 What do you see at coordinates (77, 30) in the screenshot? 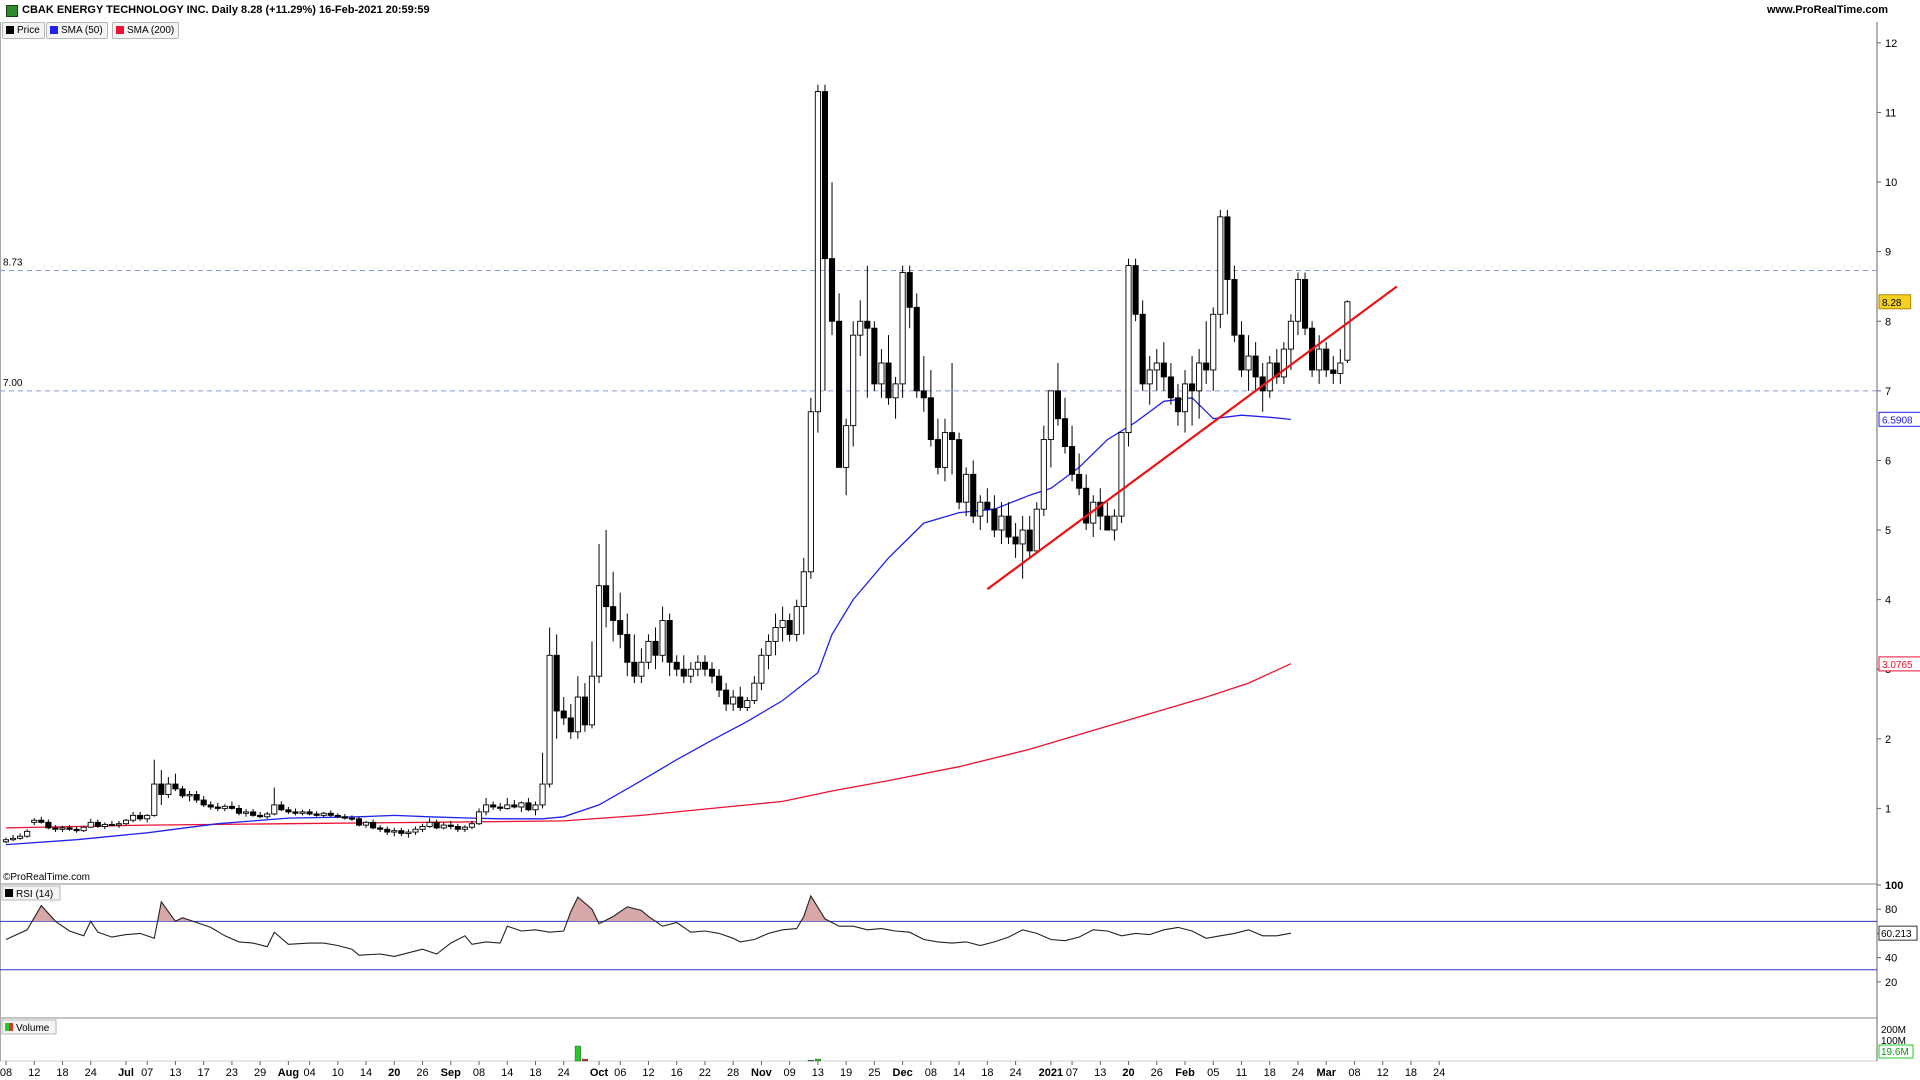
I see `legend-sma50: SMA (50)` at bounding box center [77, 30].